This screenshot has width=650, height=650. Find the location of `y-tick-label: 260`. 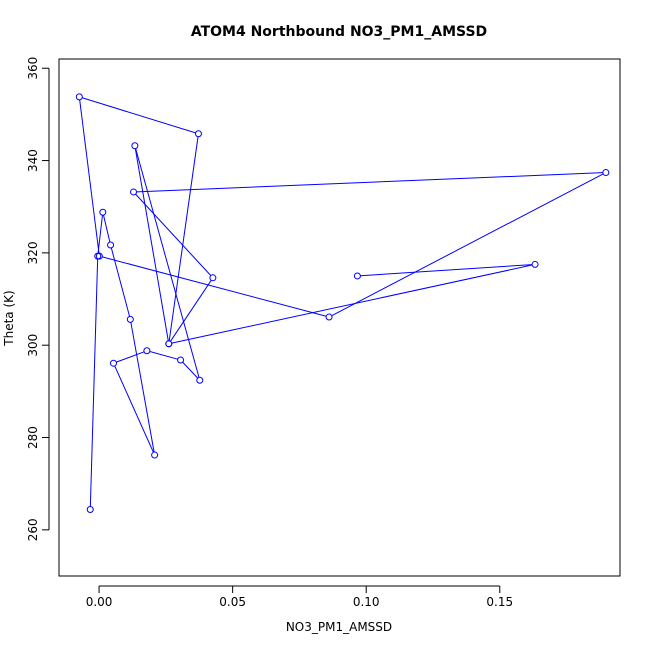

y-tick-label: 260 is located at coordinates (33, 529).